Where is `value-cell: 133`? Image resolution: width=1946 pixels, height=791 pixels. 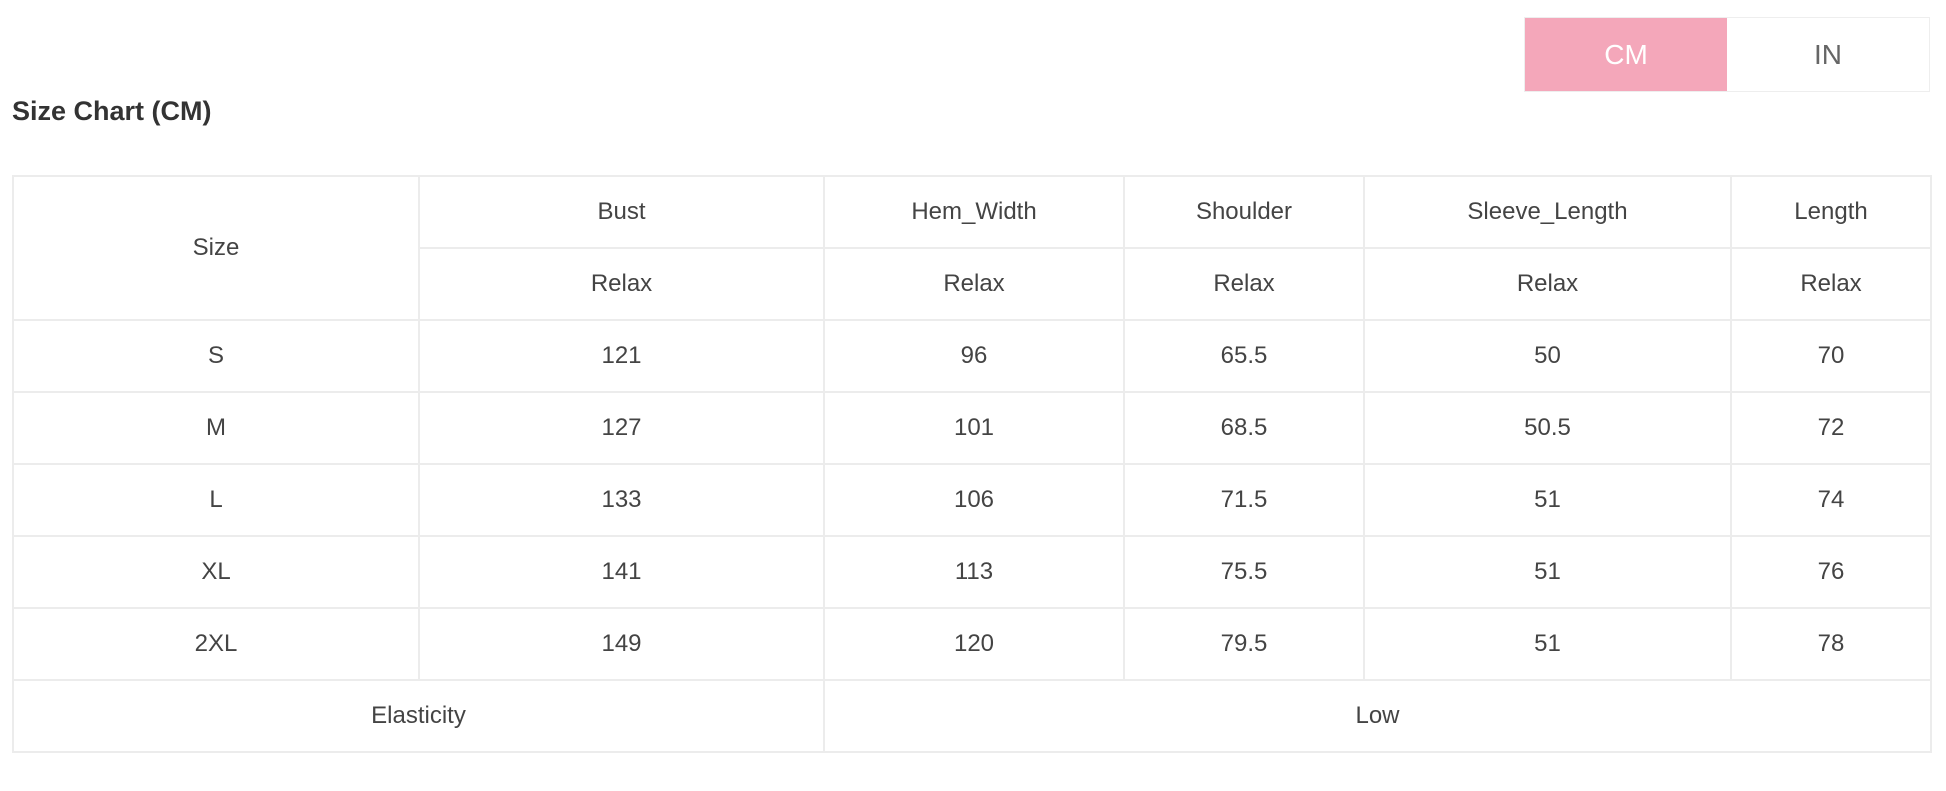
value-cell: 133 is located at coordinates (621, 500).